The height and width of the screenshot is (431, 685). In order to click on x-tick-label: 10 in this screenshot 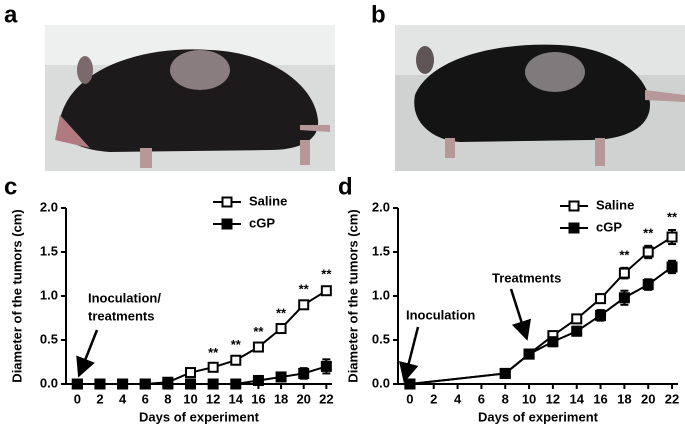, I will do `click(529, 398)`.